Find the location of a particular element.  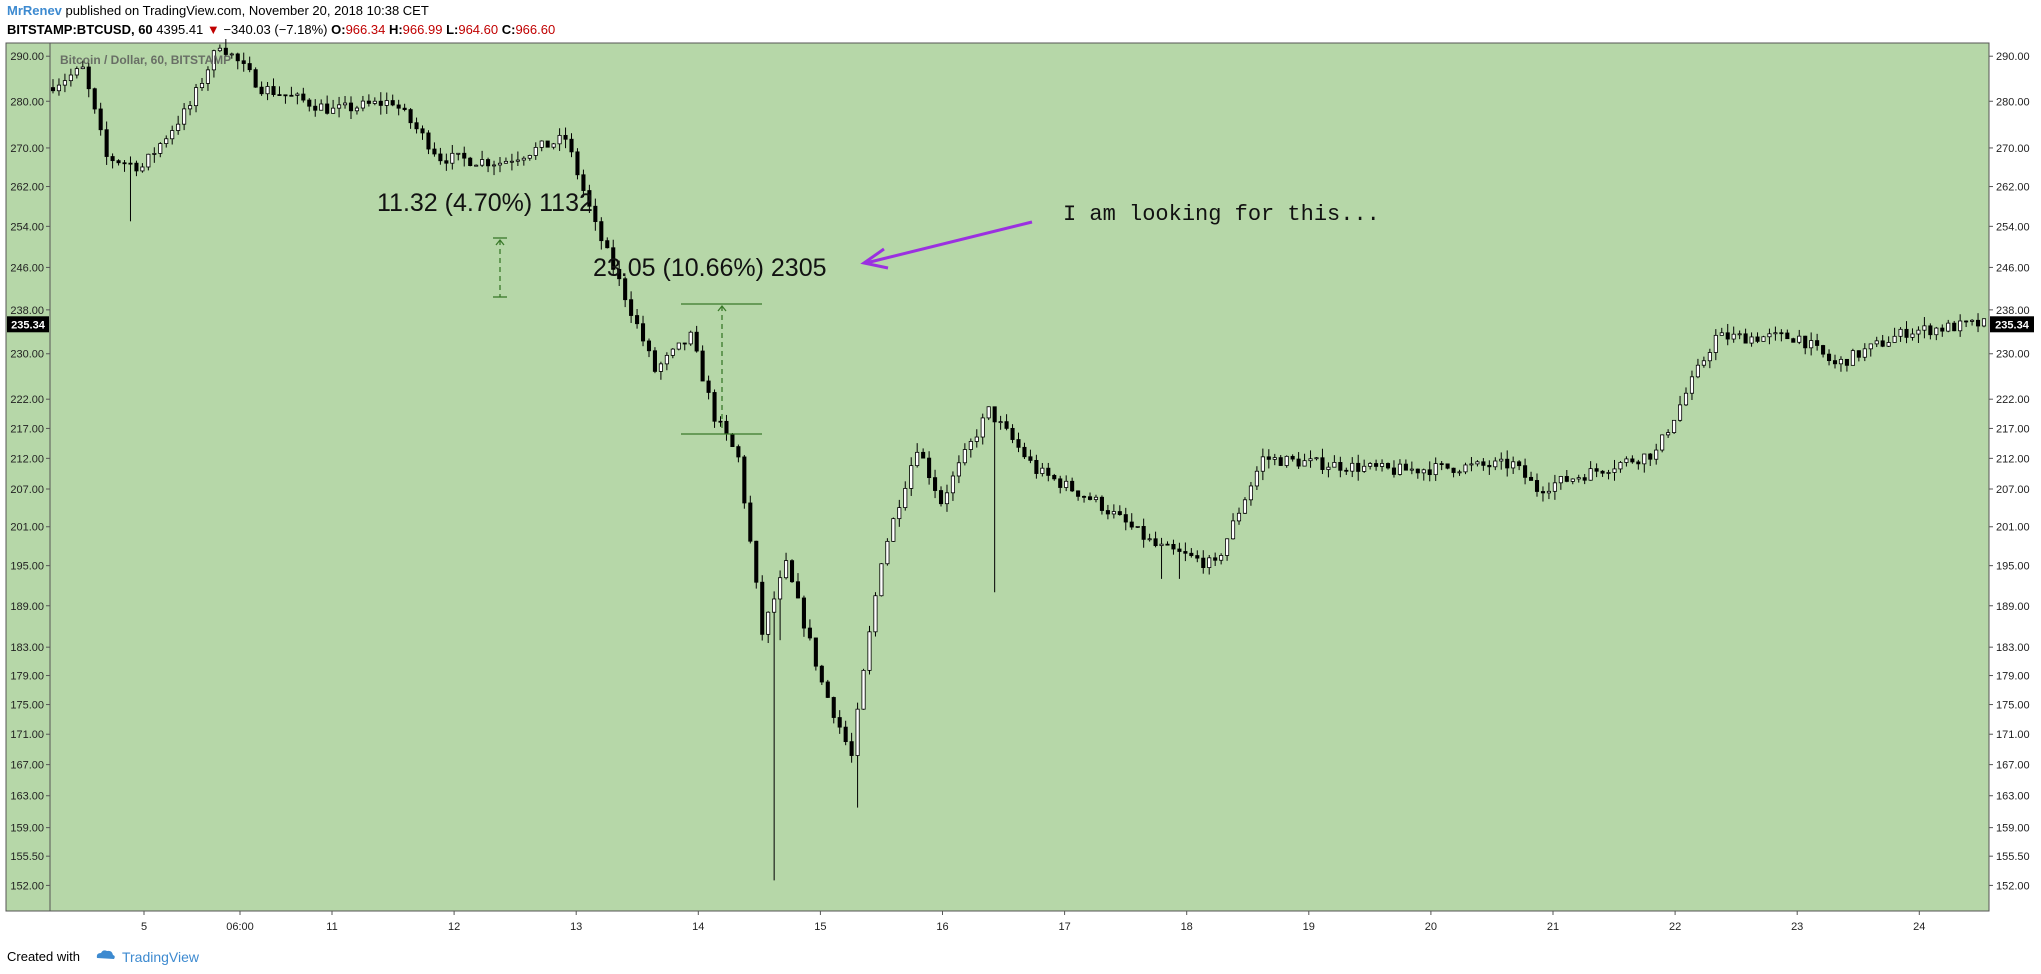

price-change: −340.03 (−7.18%) is located at coordinates (275, 29).